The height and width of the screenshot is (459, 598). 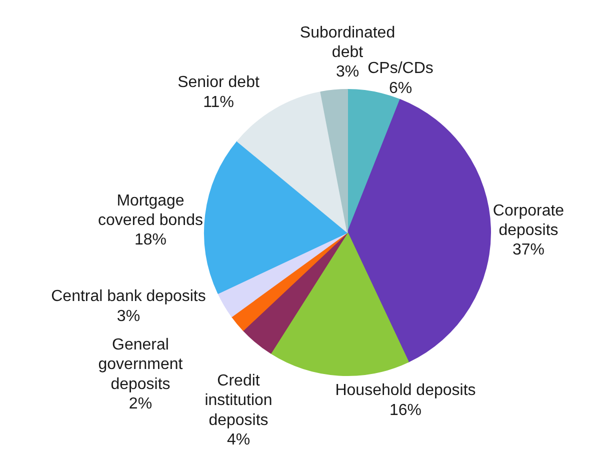 What do you see at coordinates (528, 220) in the screenshot?
I see `slice-label: Corporate deposits` at bounding box center [528, 220].